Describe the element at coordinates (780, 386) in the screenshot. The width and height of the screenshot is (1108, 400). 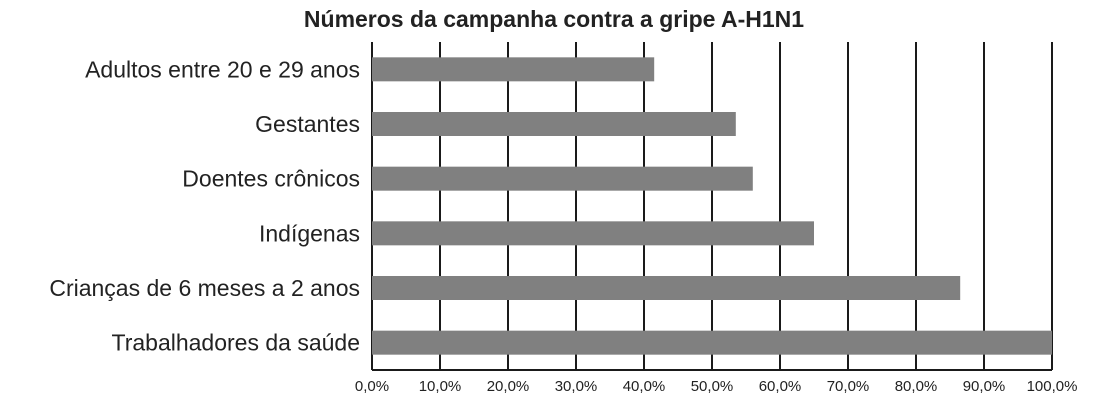
I see `x-tick-label: 60,0%` at that location.